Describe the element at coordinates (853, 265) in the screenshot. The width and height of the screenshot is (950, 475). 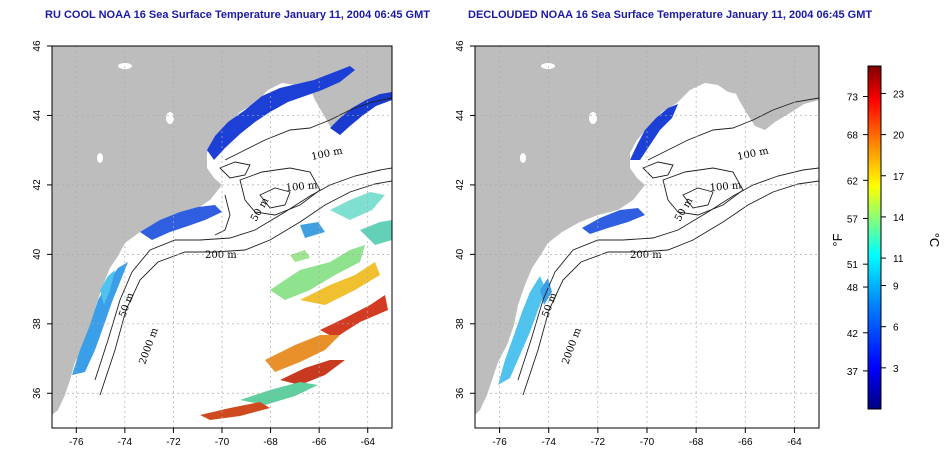
I see `fahrenheit-tick-label: 51` at that location.